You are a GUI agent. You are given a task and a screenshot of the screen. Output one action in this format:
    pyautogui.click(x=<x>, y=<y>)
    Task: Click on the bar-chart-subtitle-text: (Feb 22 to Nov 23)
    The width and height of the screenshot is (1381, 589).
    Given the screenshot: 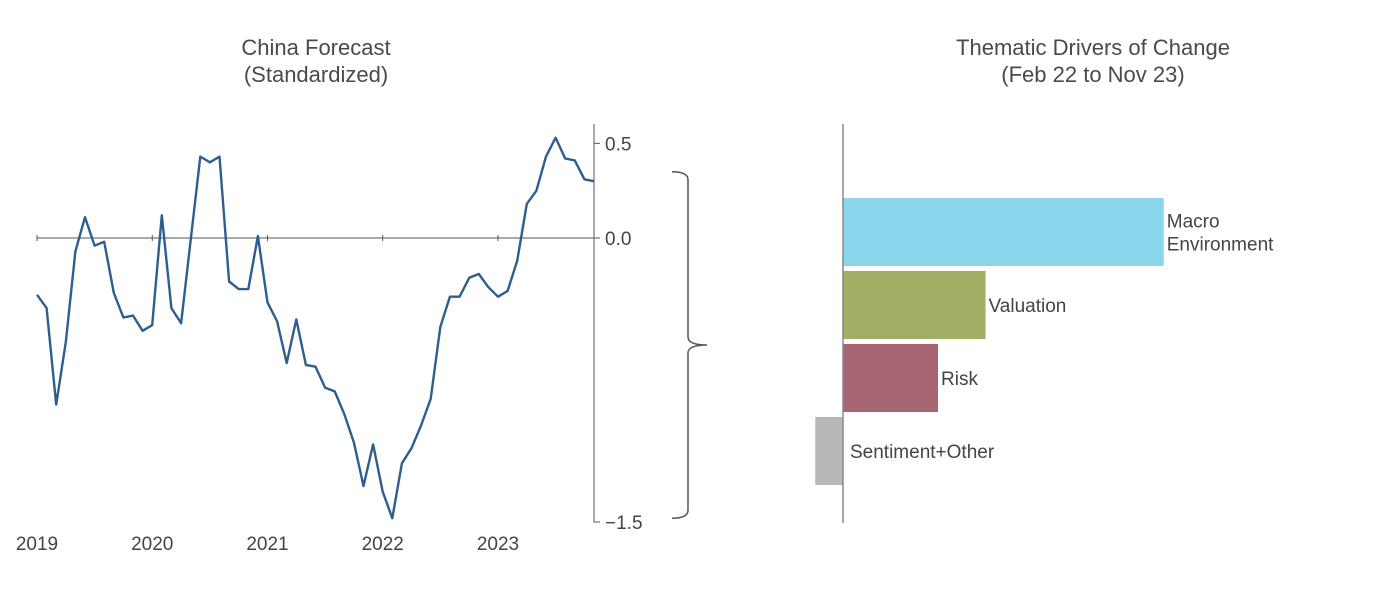 What is the action you would take?
    pyautogui.click(x=1093, y=74)
    